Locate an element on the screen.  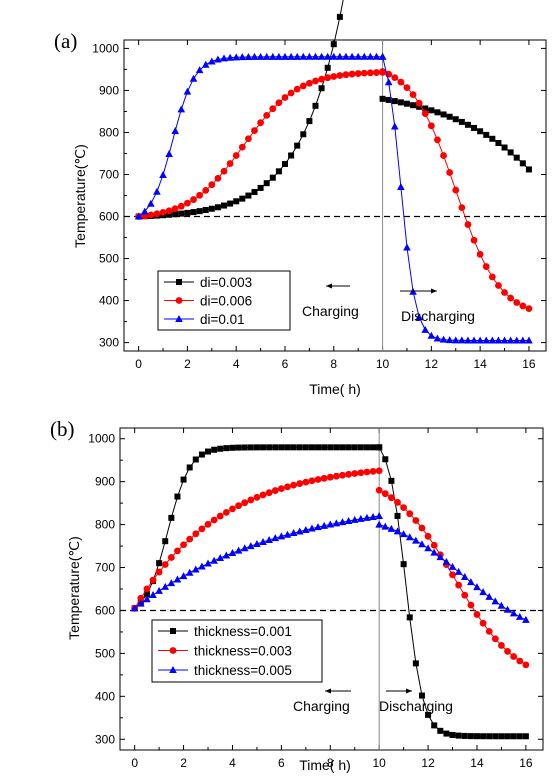
discharging-arrowhead is located at coordinates (434, 291).